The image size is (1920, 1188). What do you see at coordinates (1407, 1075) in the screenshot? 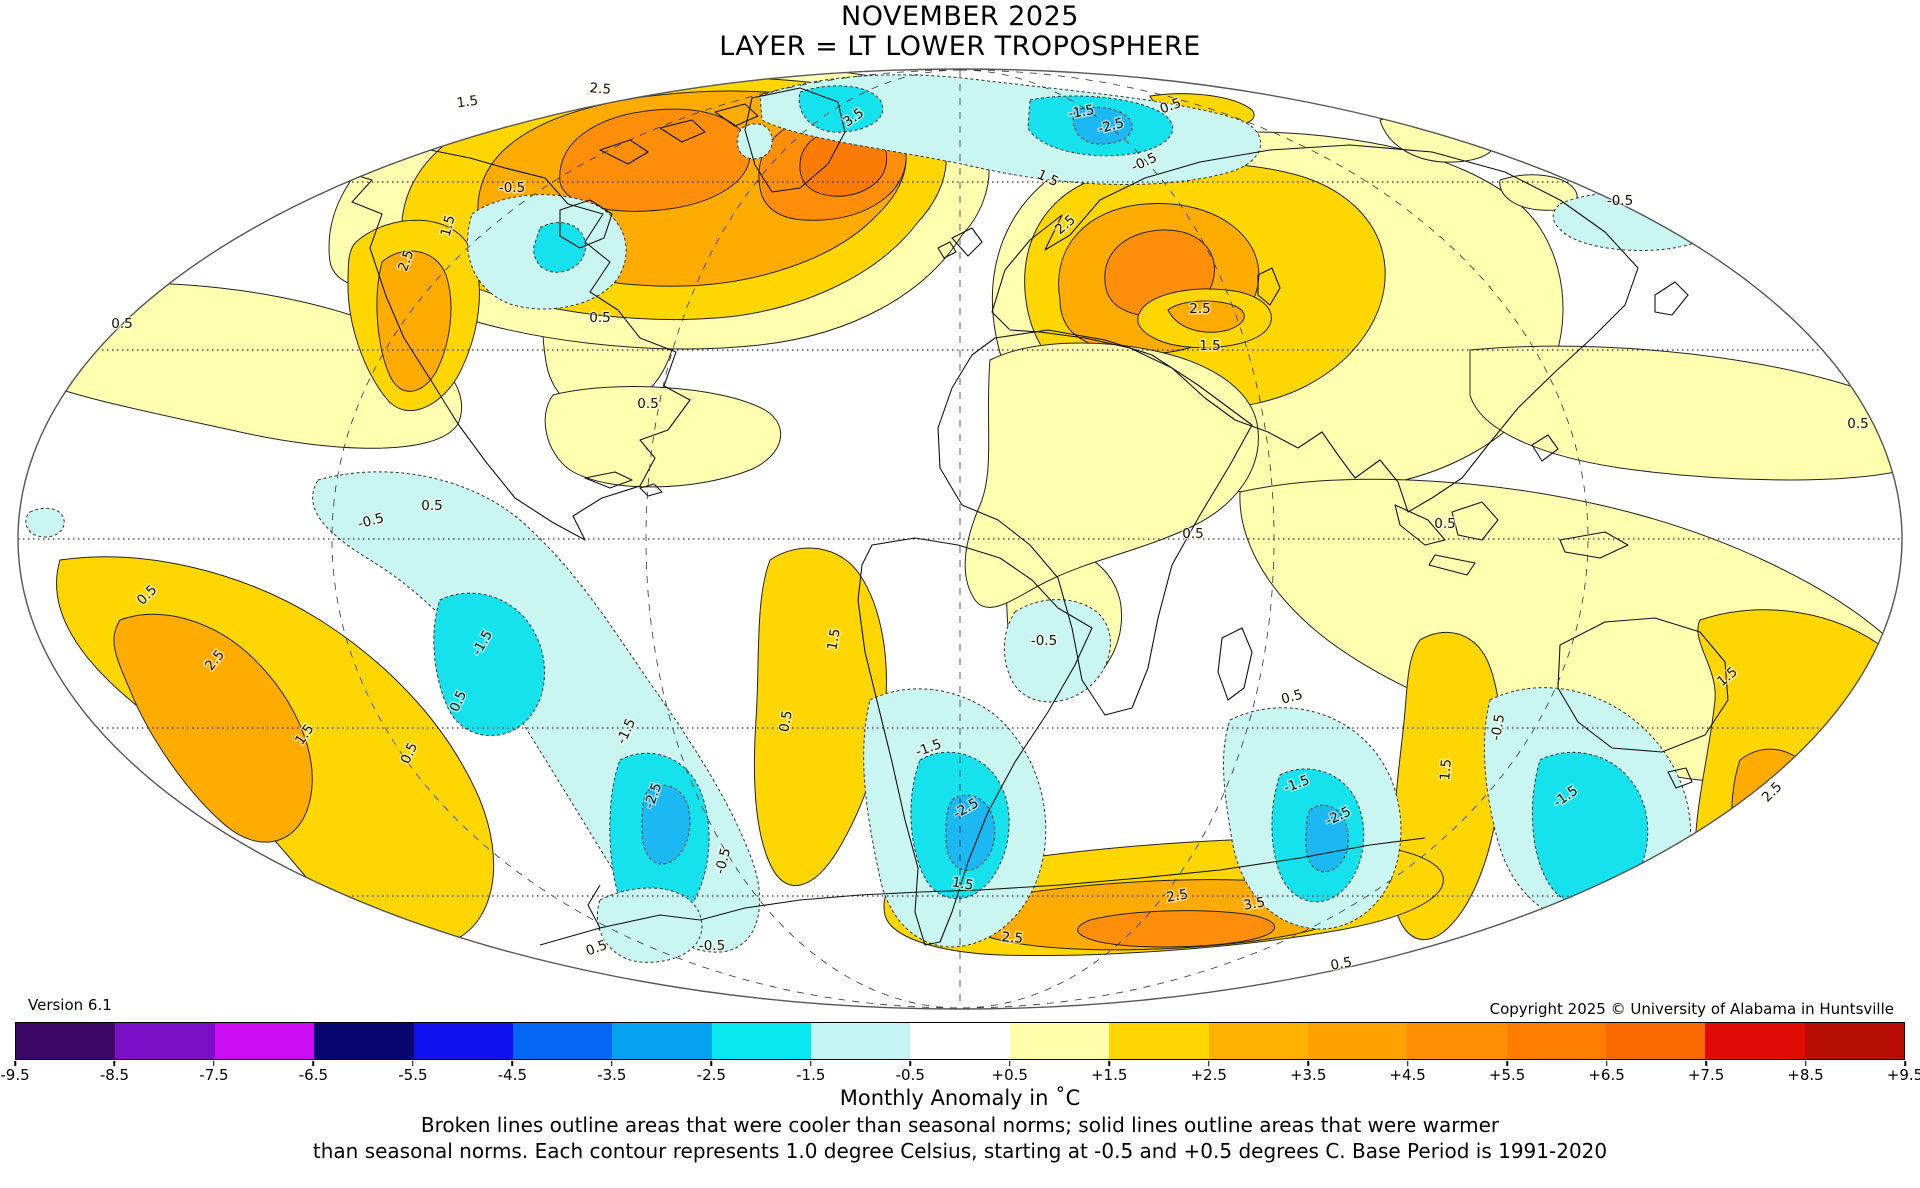
I see `colorbar-tick-label: +4.5` at bounding box center [1407, 1075].